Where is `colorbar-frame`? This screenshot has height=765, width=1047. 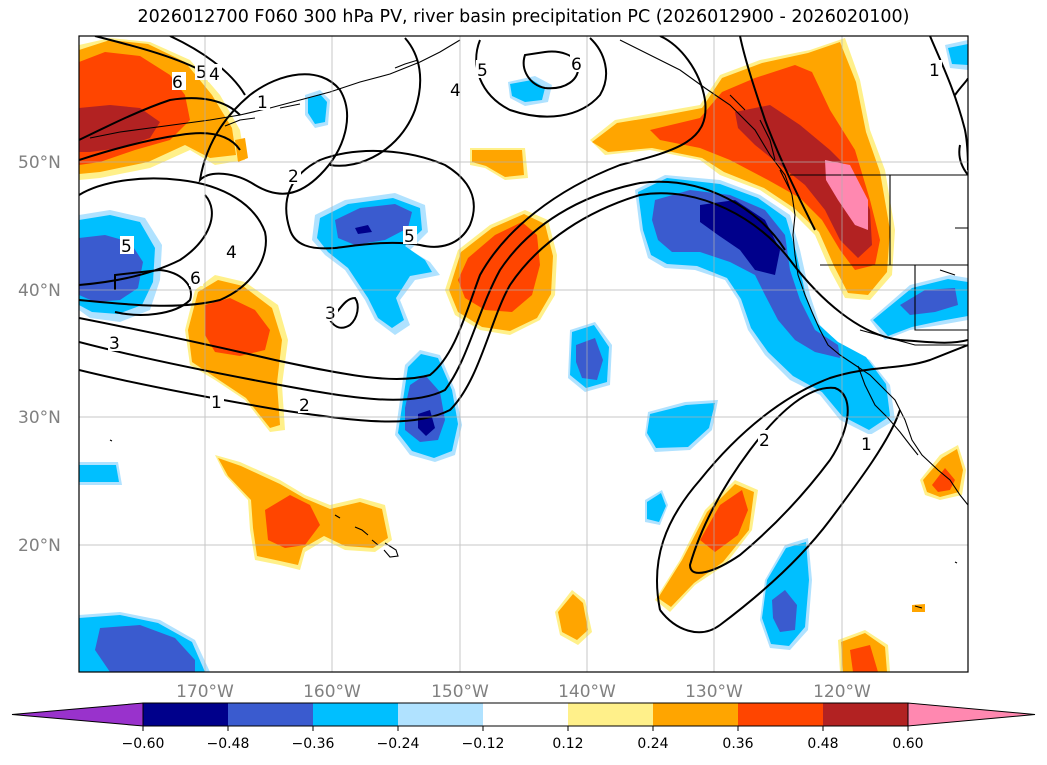 colorbar-frame is located at coordinates (525, 714).